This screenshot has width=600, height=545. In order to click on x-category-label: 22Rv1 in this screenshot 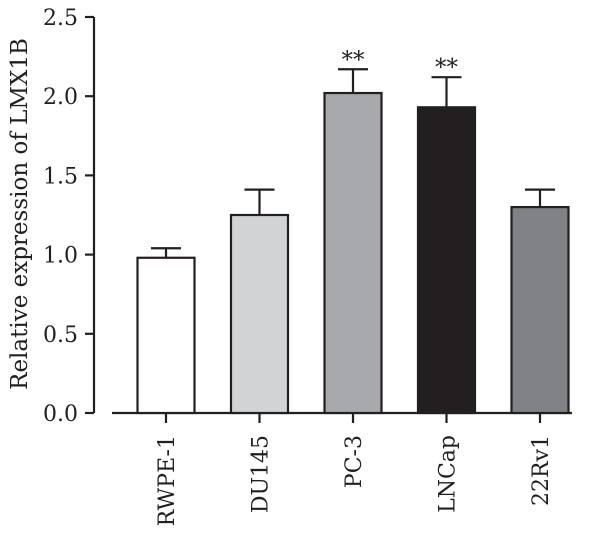, I will do `click(541, 470)`.